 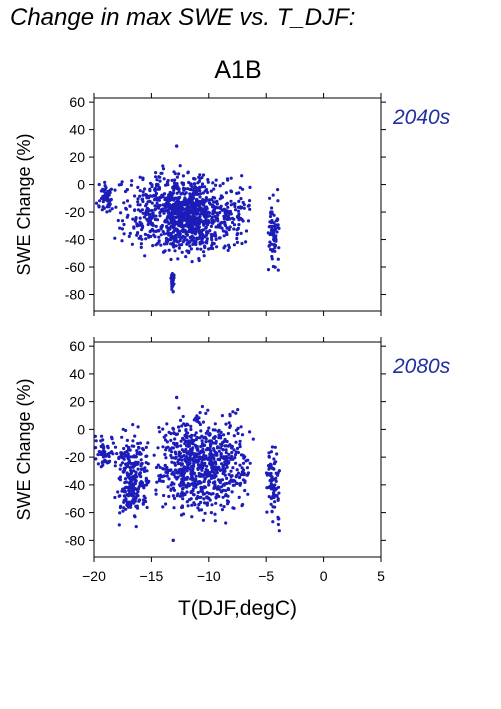 What do you see at coordinates (77, 157) in the screenshot?
I see `y-tick-label: 20` at bounding box center [77, 157].